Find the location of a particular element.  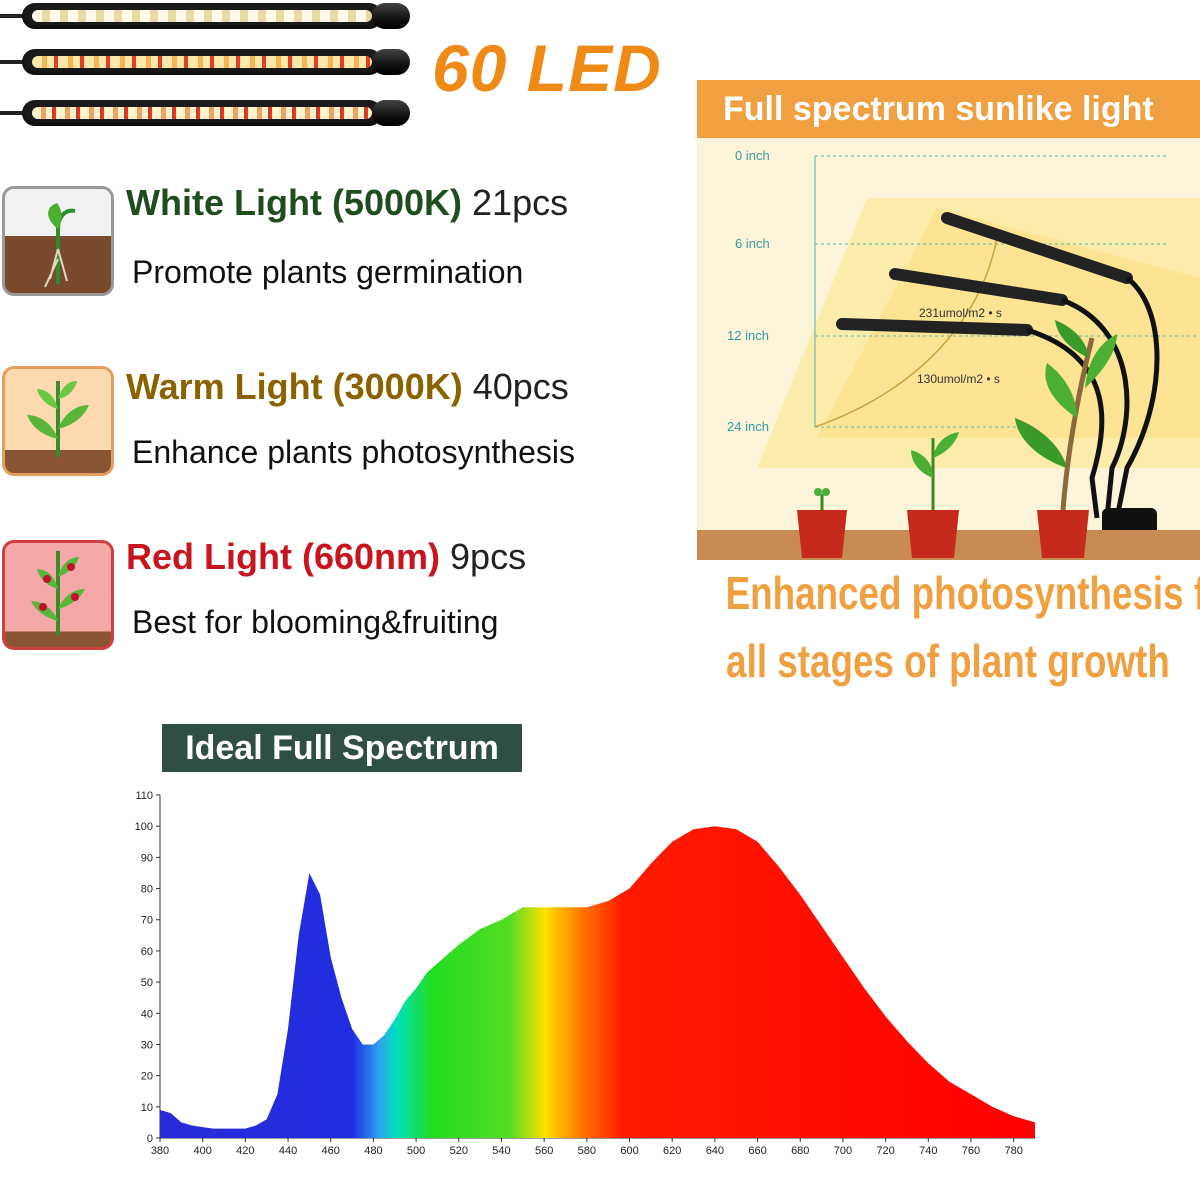

y-tick-label: 100 is located at coordinates (144, 827).